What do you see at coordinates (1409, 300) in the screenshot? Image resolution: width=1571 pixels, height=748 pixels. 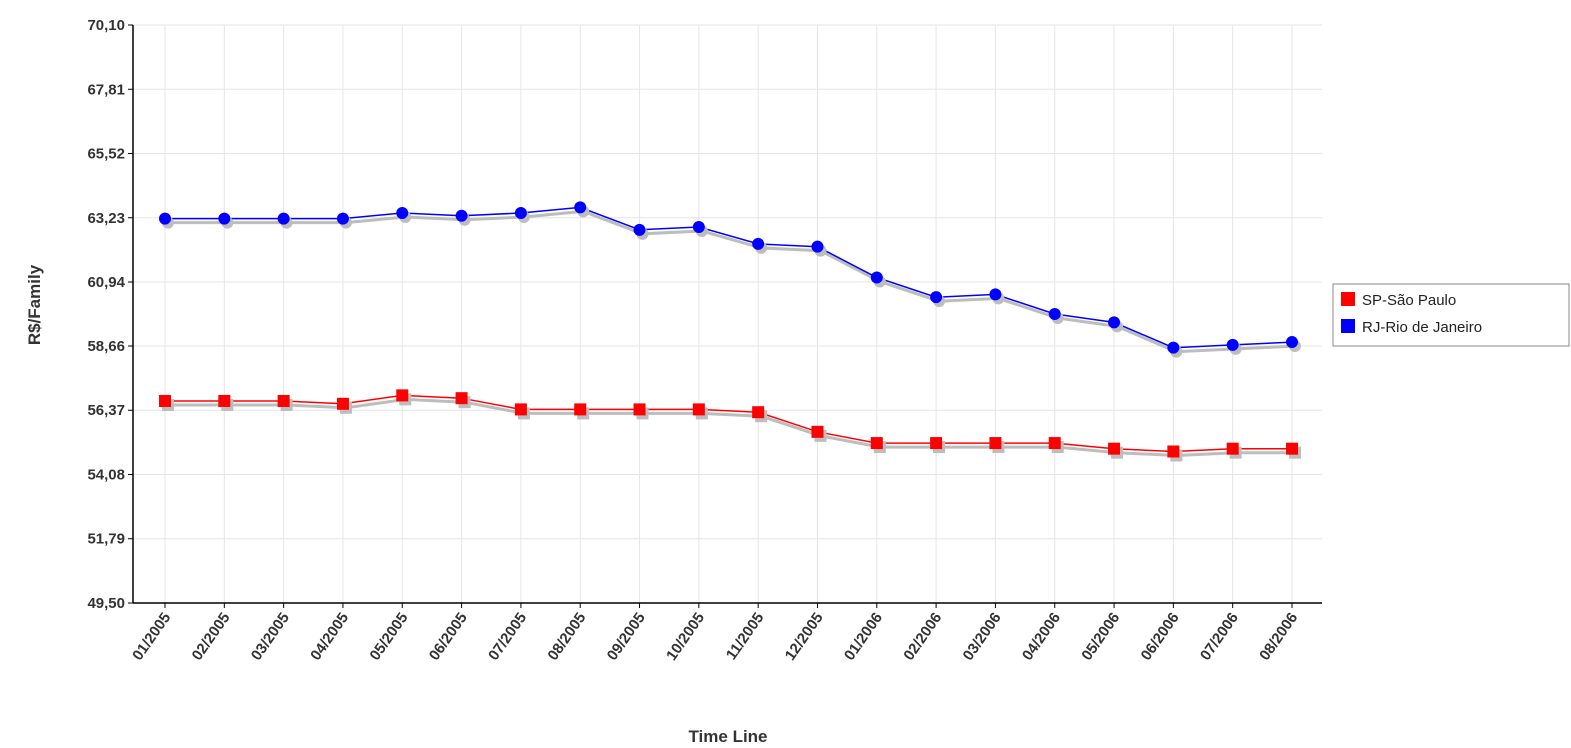 I see `legend-label-sp: SP-São Paulo` at bounding box center [1409, 300].